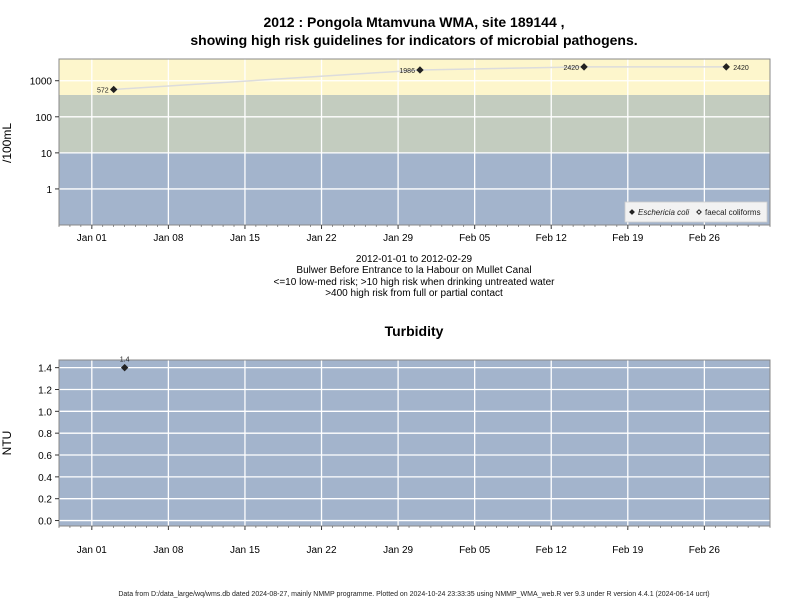 The height and width of the screenshot is (600, 800). What do you see at coordinates (45, 412) in the screenshot?
I see `y-tick-label-5: 1.0` at bounding box center [45, 412].